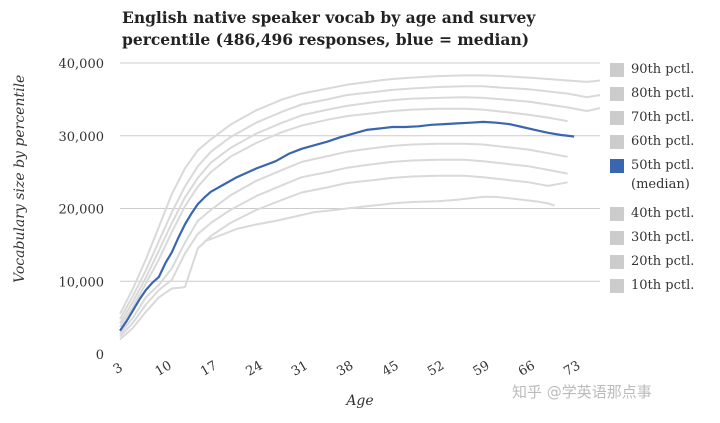 The height and width of the screenshot is (423, 720). I want to click on x-tick-label: 52, so click(436, 368).